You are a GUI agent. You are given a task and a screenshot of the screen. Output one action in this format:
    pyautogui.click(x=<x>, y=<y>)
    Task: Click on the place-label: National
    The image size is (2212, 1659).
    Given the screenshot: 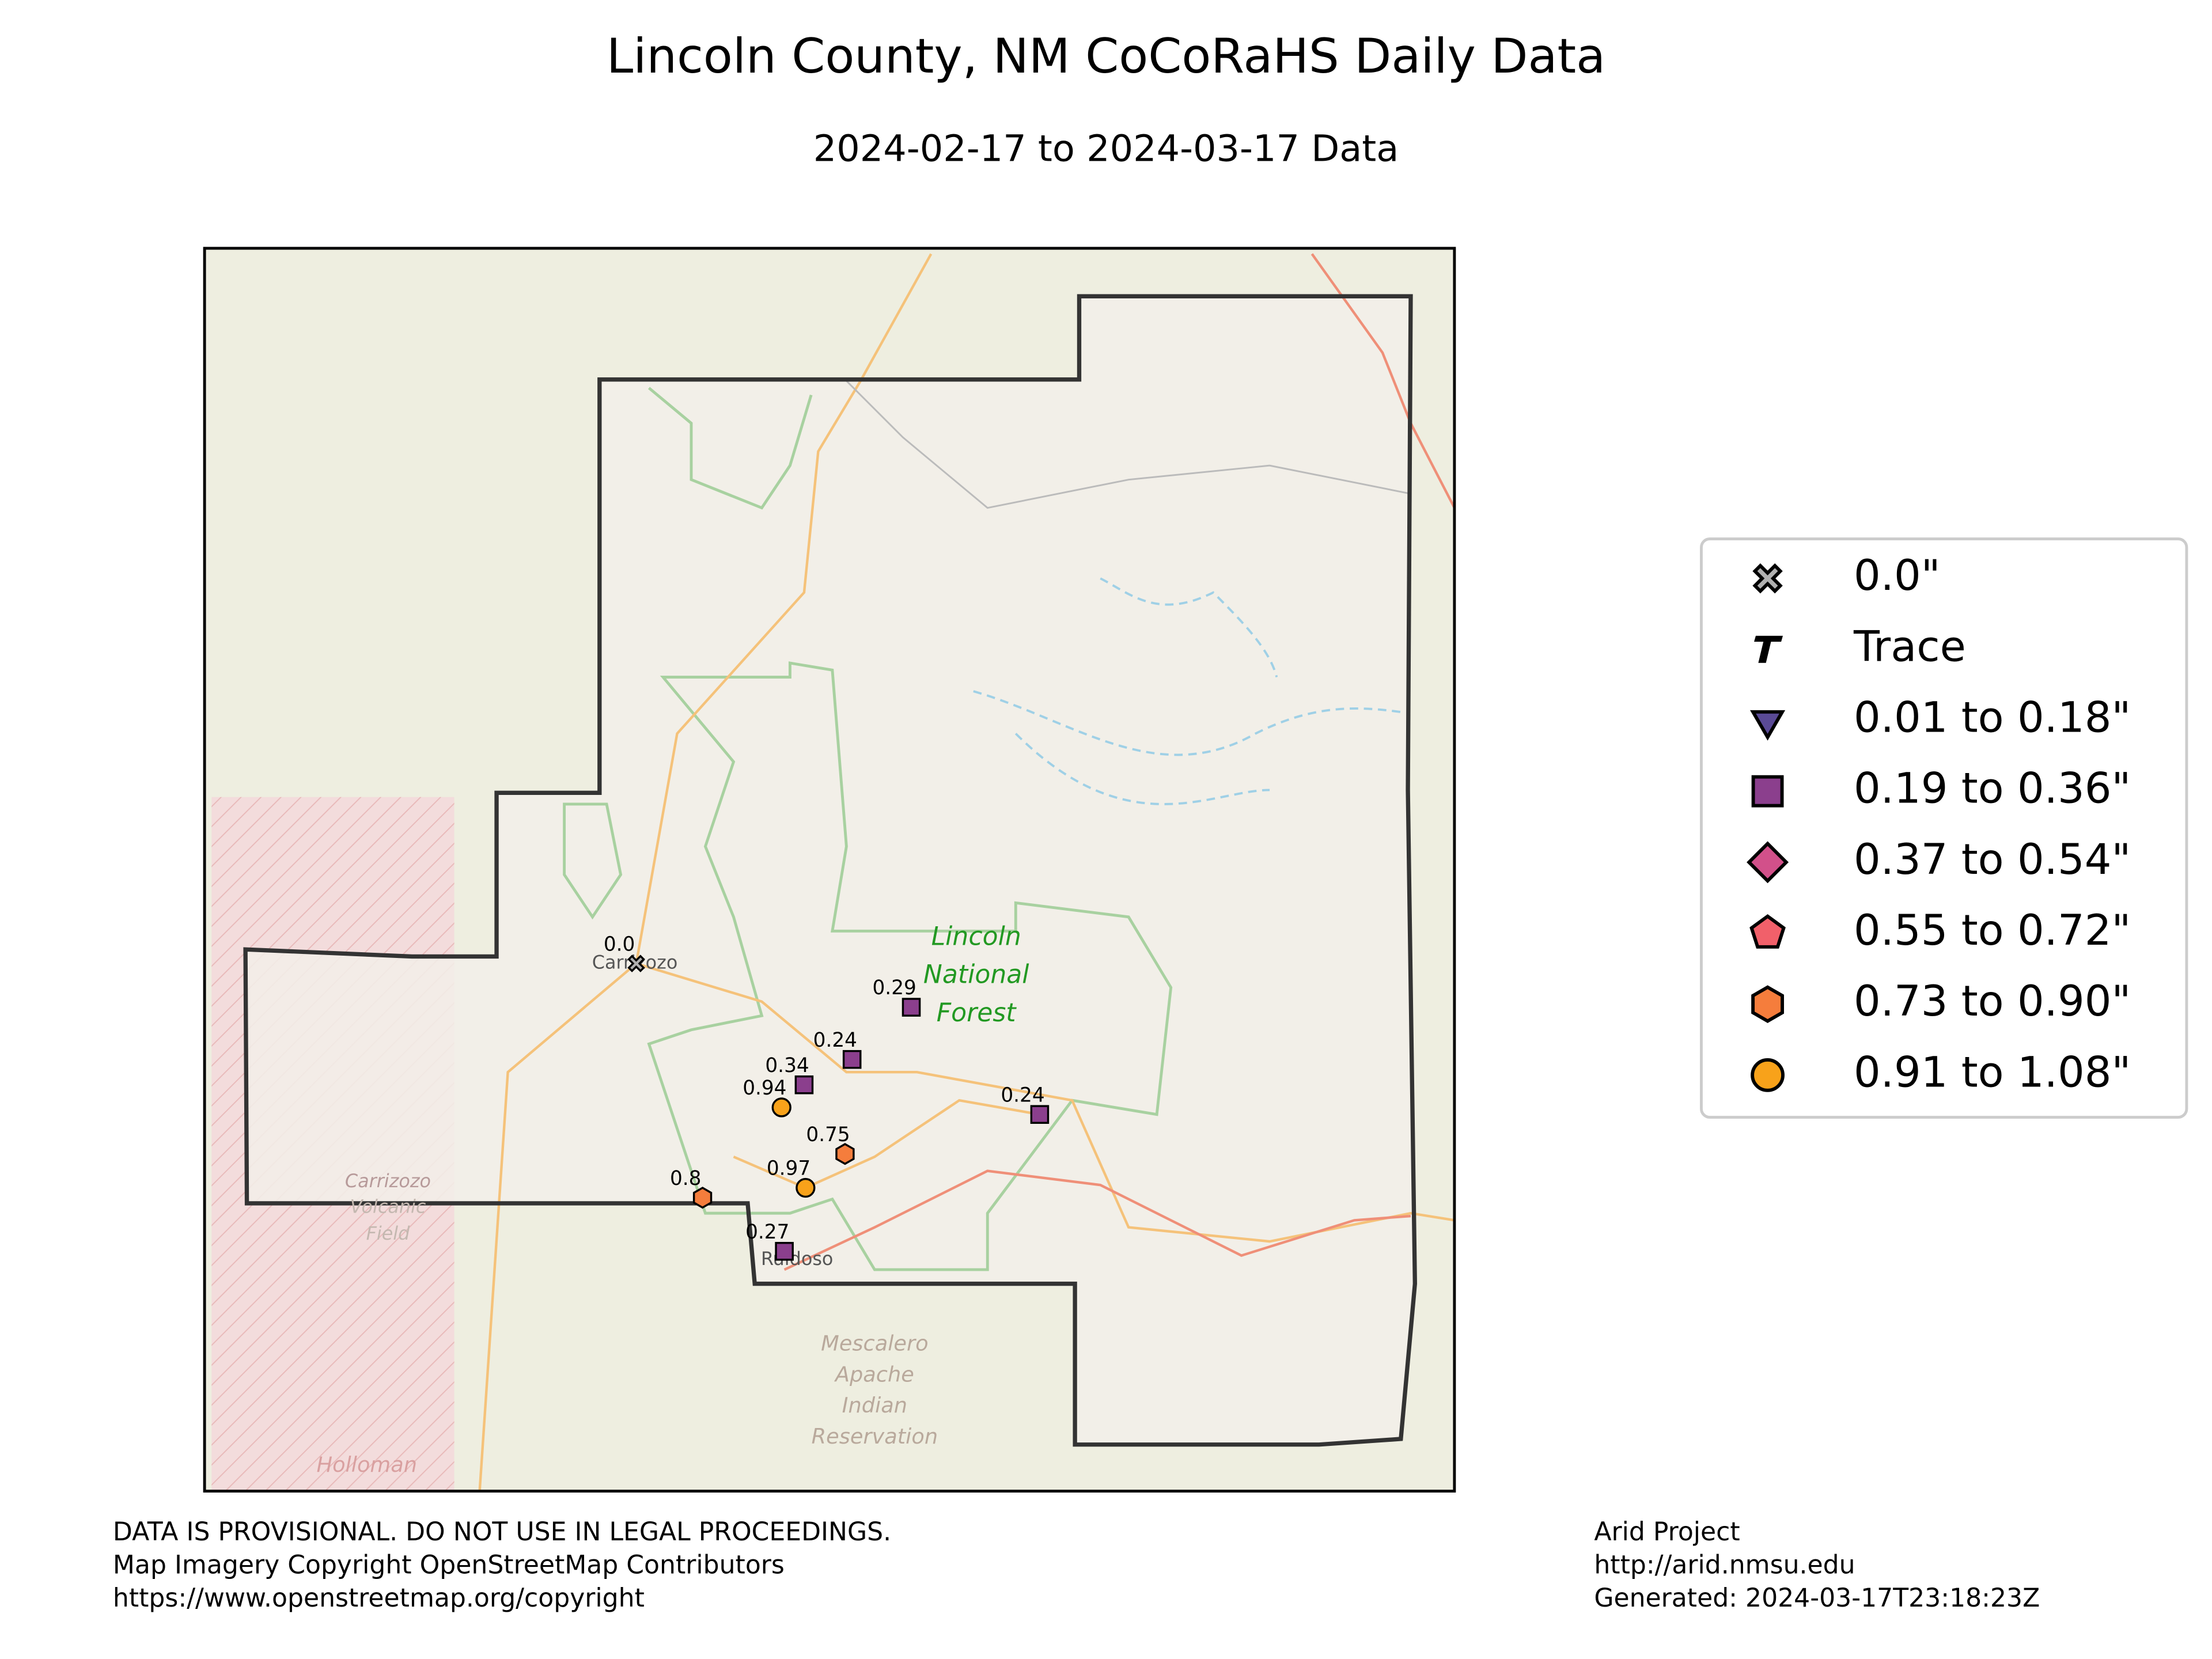 What is the action you would take?
    pyautogui.click(x=976, y=975)
    